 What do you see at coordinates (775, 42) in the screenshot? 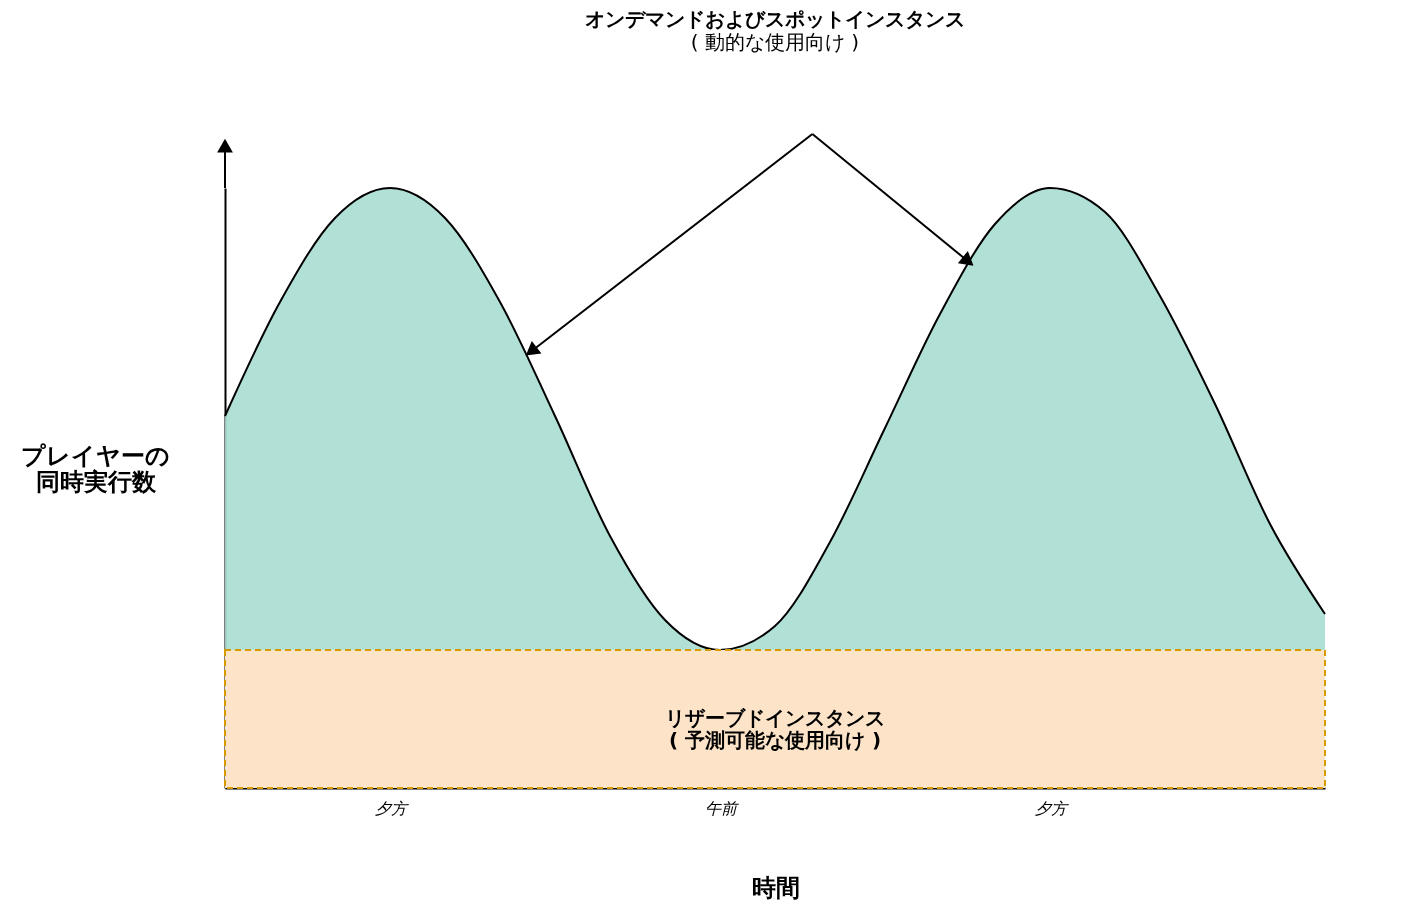
I see `chart-subtitle: ( 動的な使用向け )` at bounding box center [775, 42].